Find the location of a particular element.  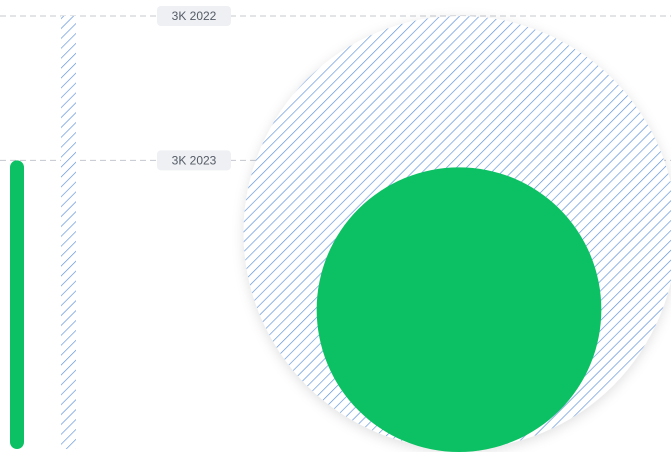

reference-label-2022: 3K 2022 is located at coordinates (194, 16).